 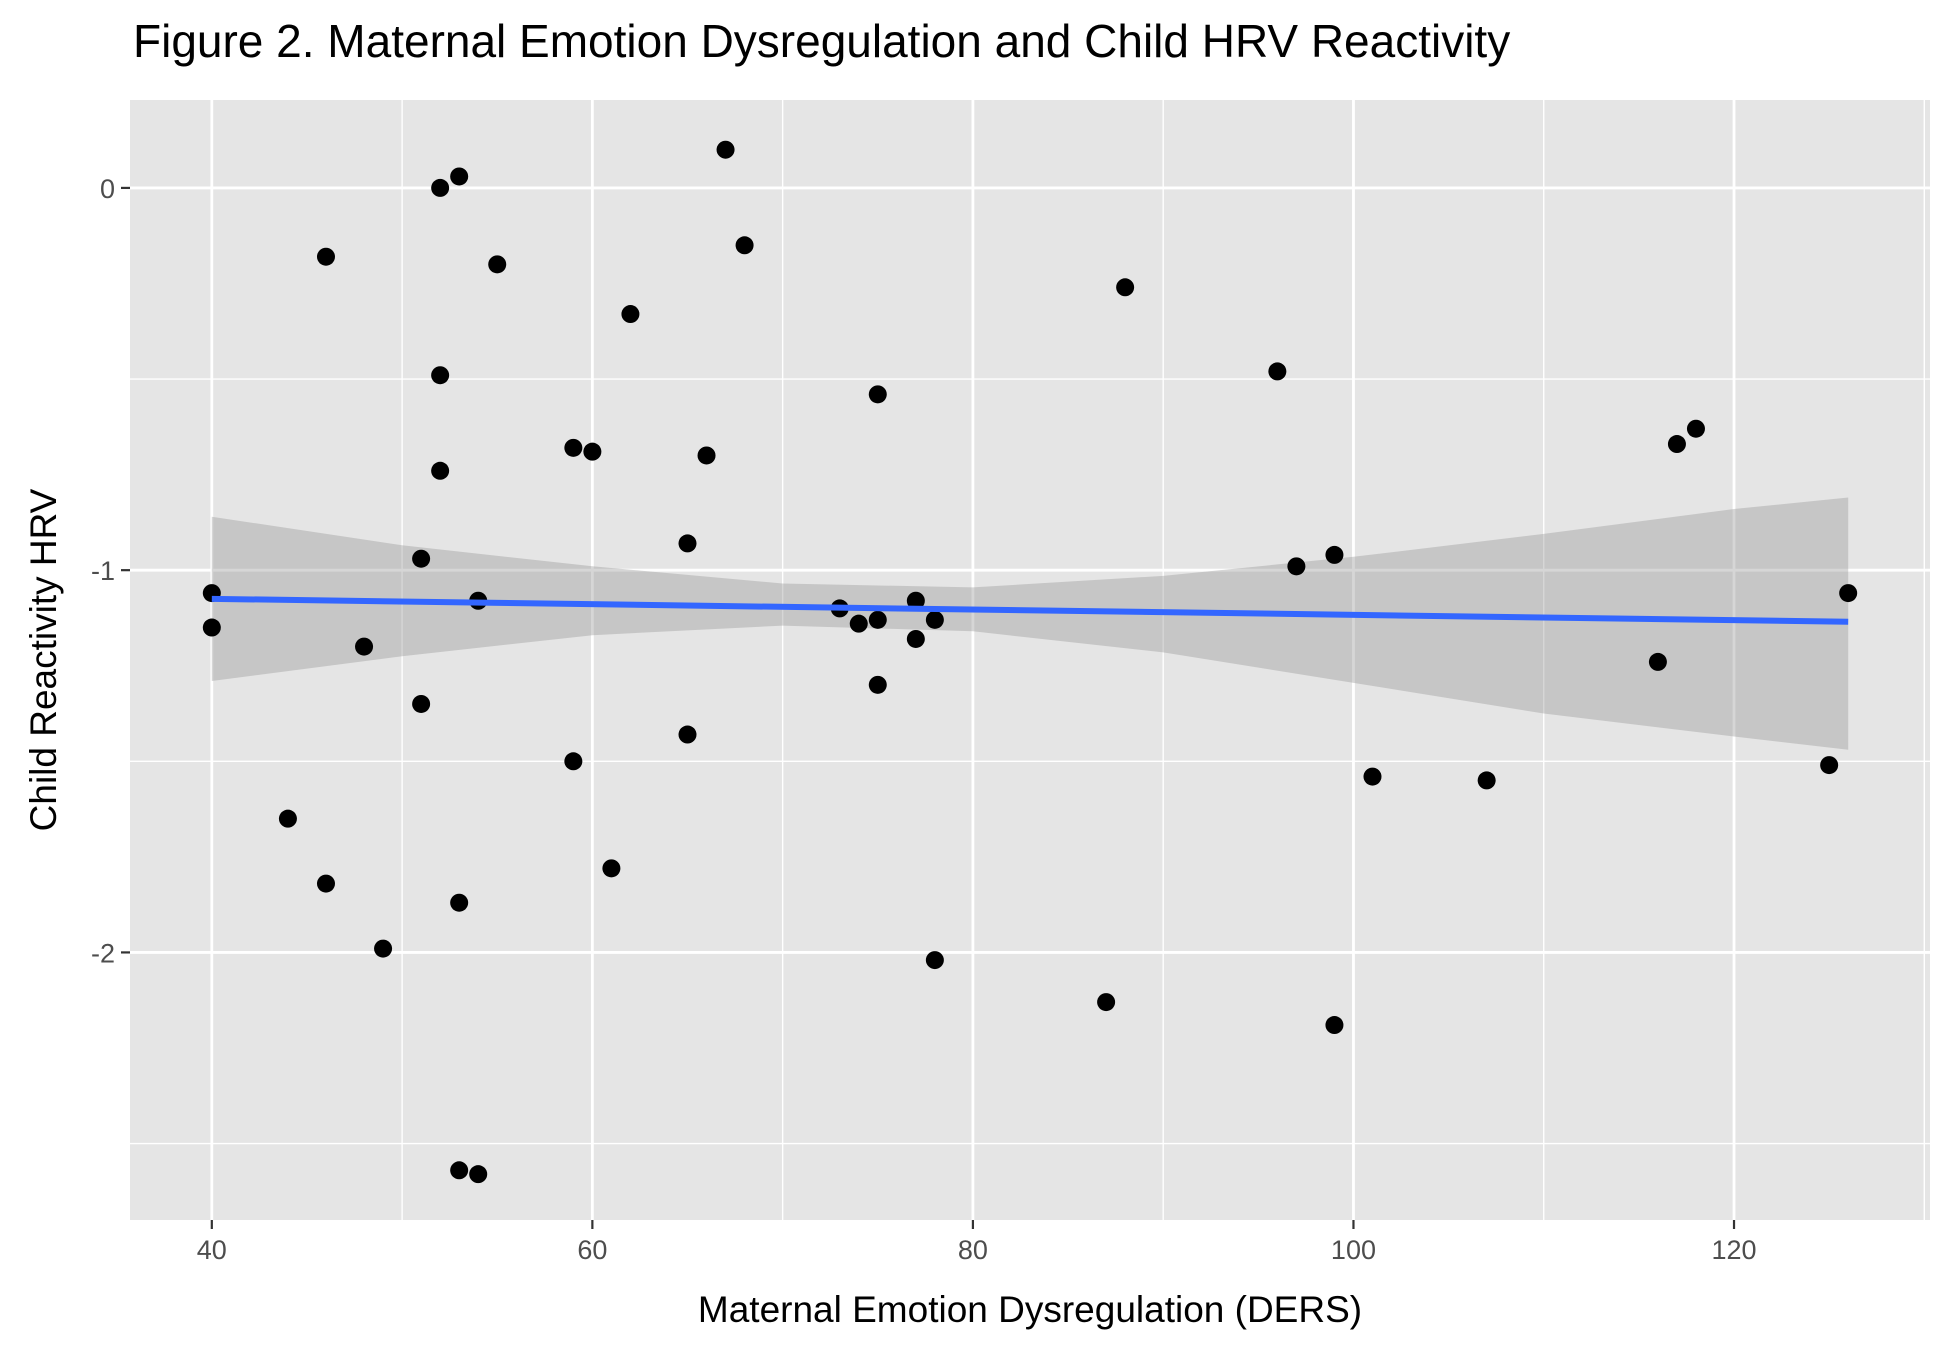 What do you see at coordinates (212, 1250) in the screenshot?
I see `x-tick-label: 40` at bounding box center [212, 1250].